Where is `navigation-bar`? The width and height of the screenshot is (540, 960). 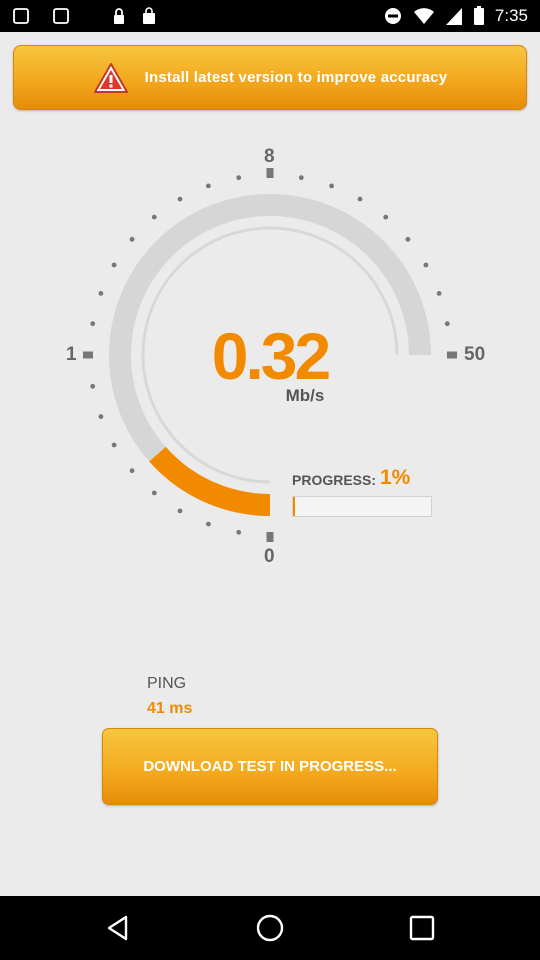
navigation-bar is located at coordinates (270, 928).